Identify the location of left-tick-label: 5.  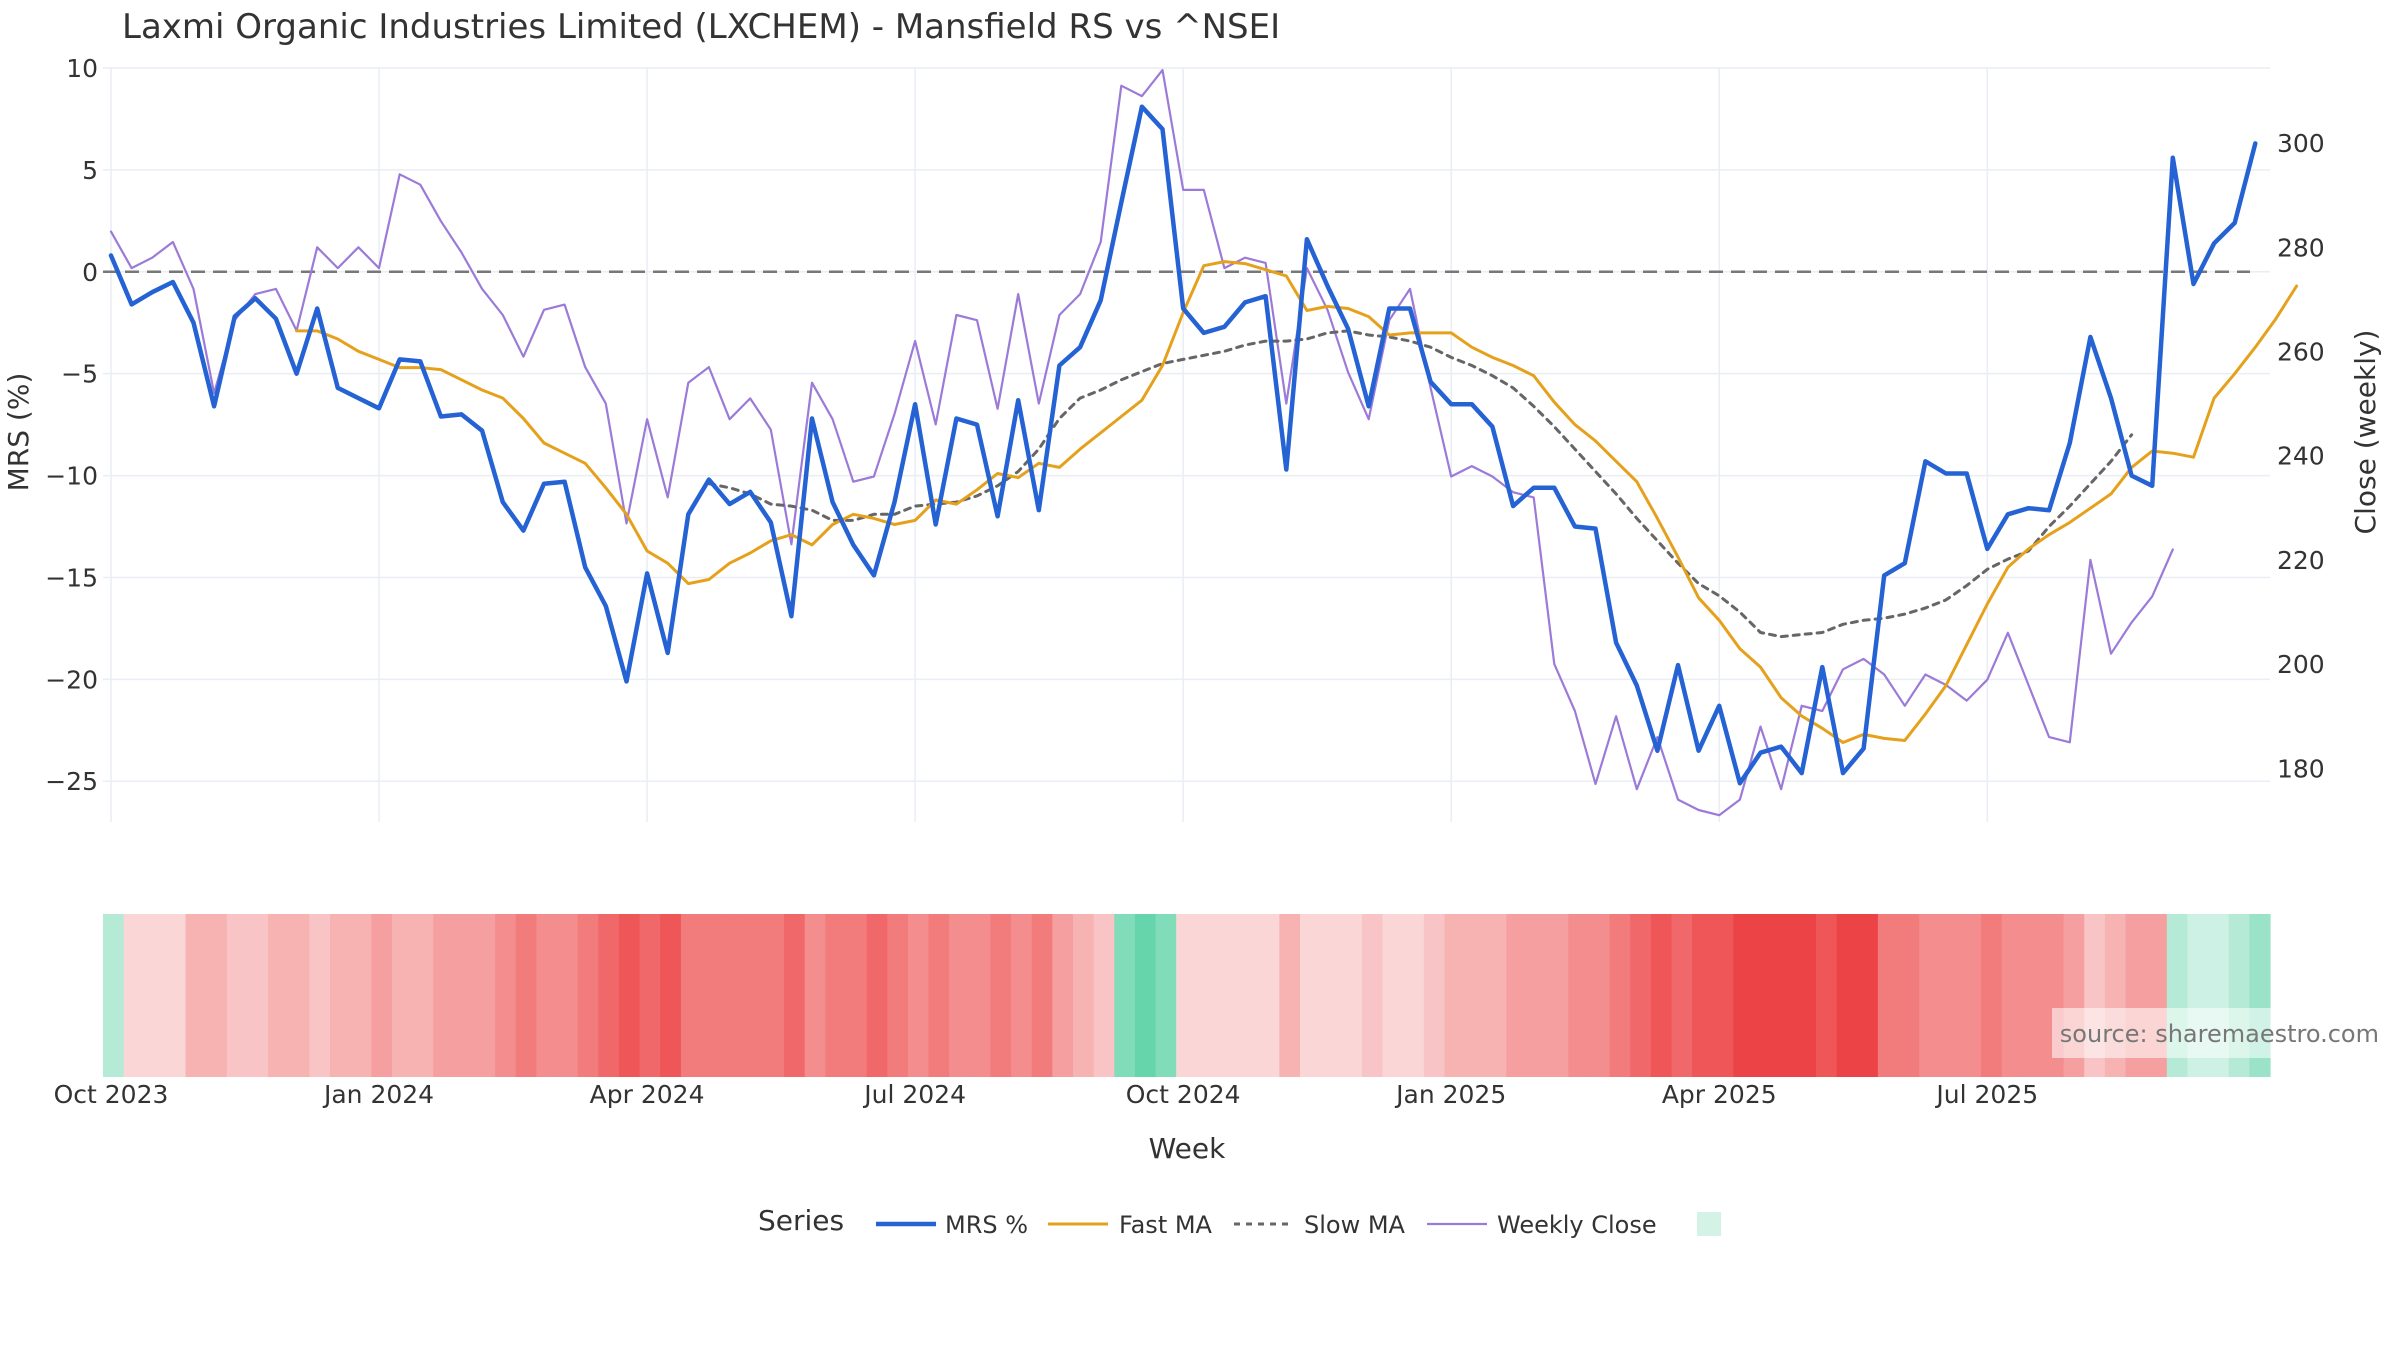
(90, 170).